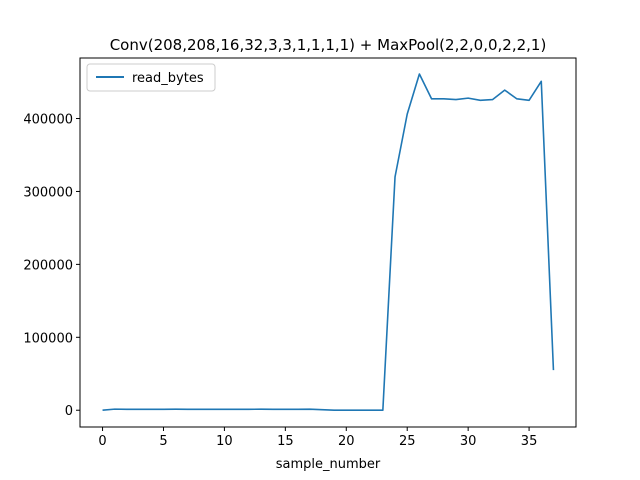 The image size is (640, 480). I want to click on legend-label-read-bytes: read_bytes, so click(168, 78).